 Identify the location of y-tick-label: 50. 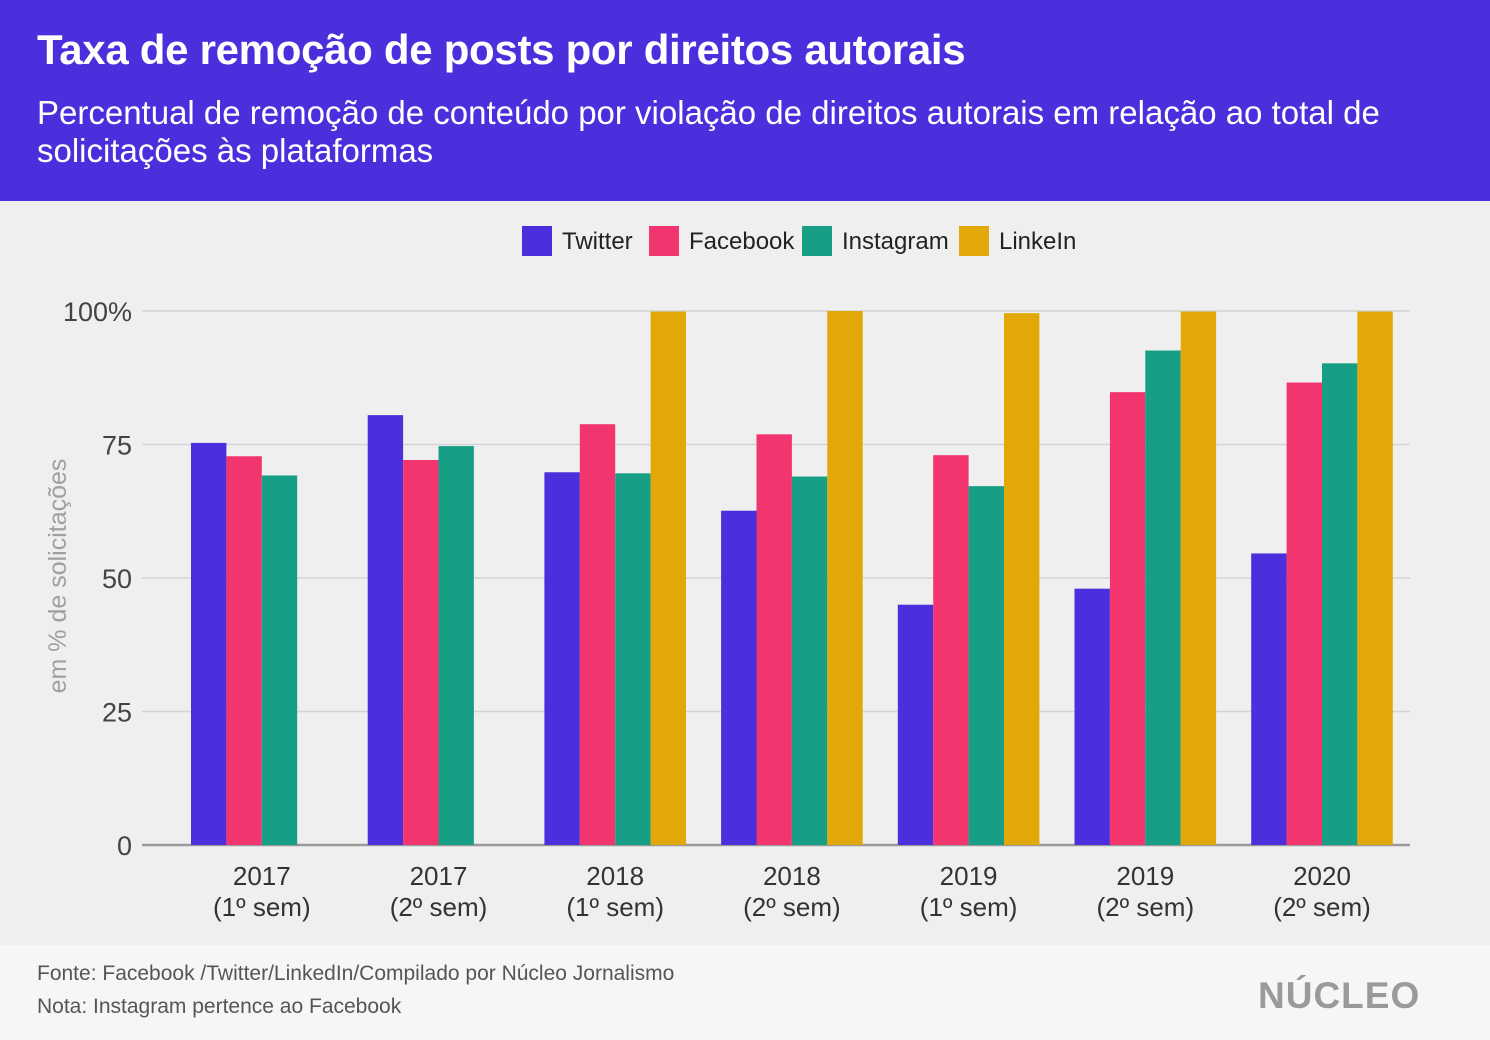
(117, 579).